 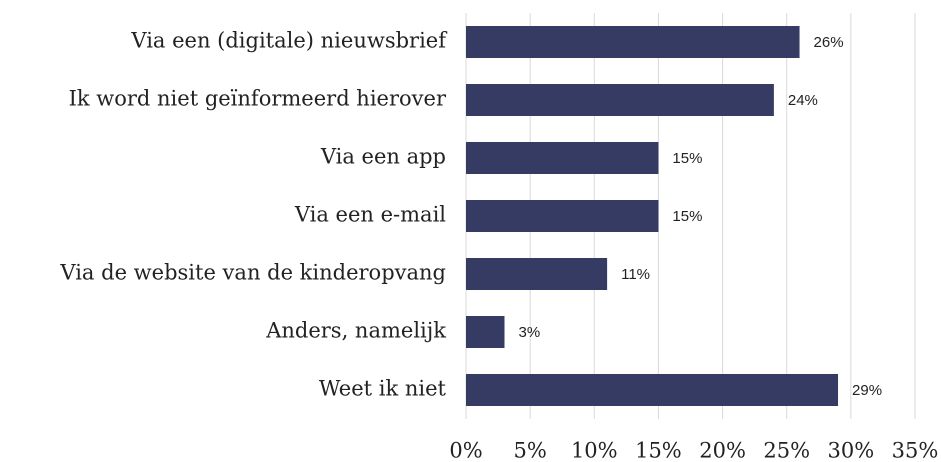 What do you see at coordinates (529, 450) in the screenshot?
I see `x-tick-label: 5%` at bounding box center [529, 450].